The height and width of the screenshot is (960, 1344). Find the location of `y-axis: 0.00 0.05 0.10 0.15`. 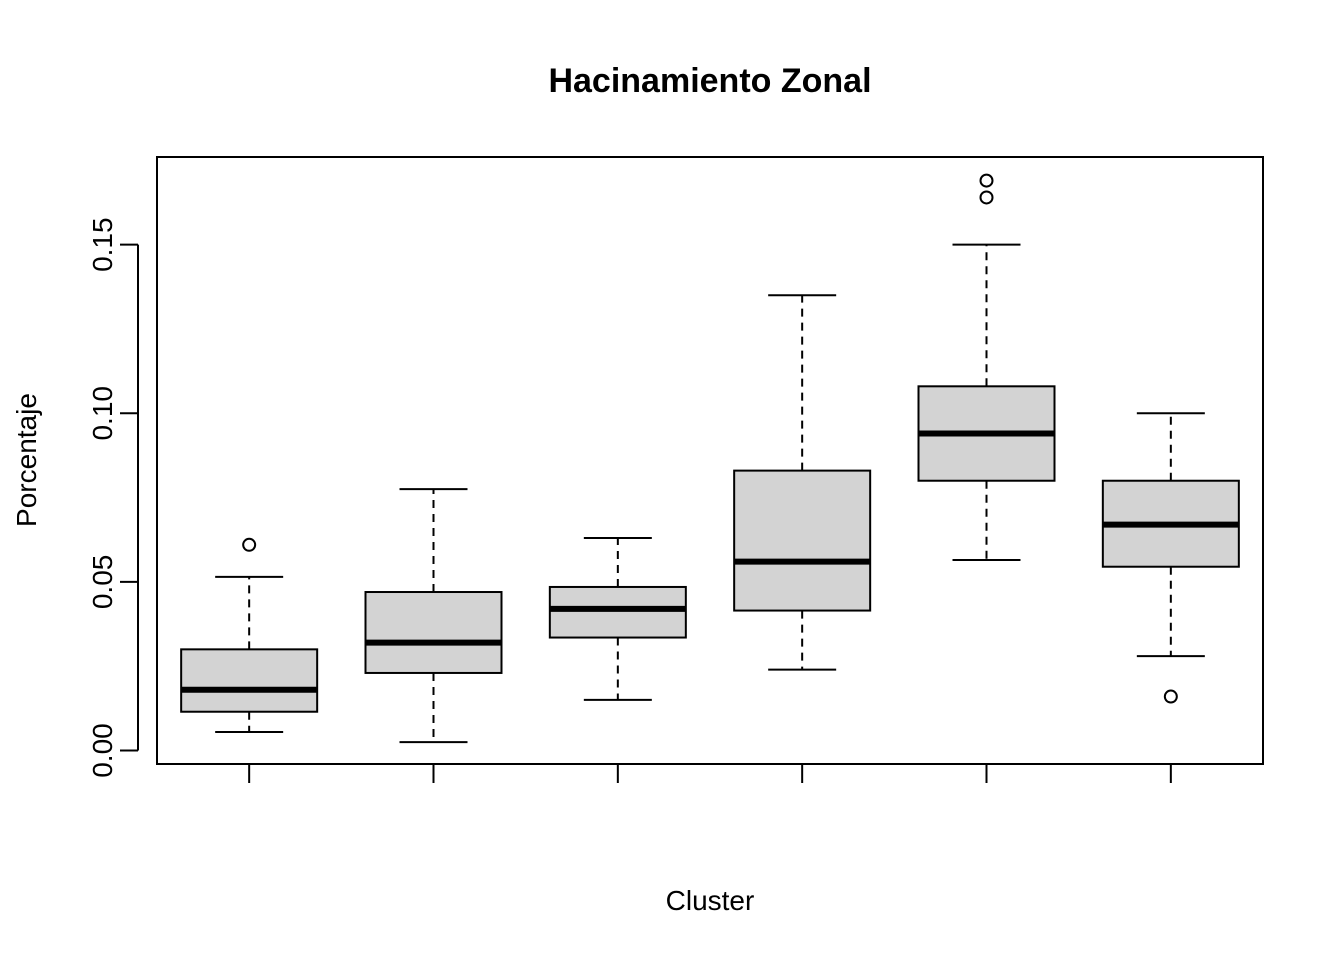

y-axis: 0.00 0.05 0.10 0.15 is located at coordinates (113, 497).